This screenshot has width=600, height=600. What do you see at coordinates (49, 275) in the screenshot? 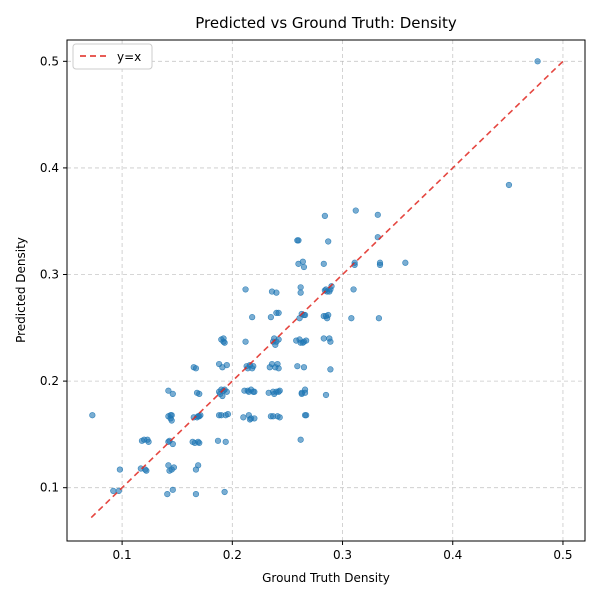
I see `y-tick-label: 0.3` at bounding box center [49, 275].